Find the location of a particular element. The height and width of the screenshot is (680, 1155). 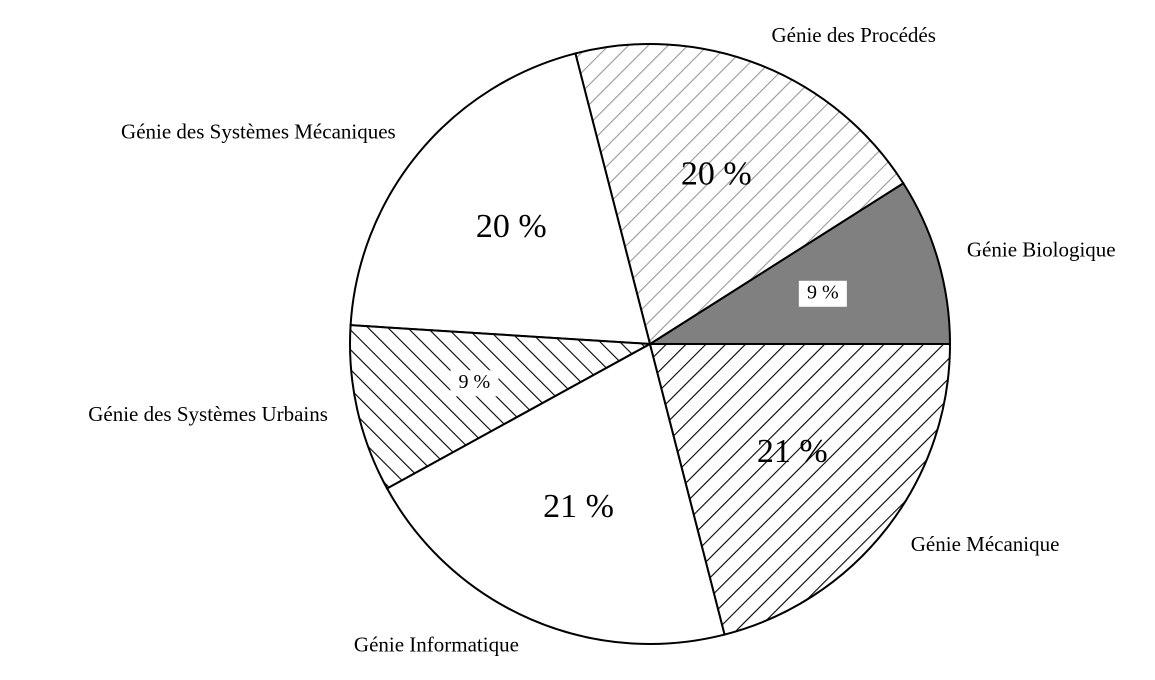

category-label: Génie Biologique is located at coordinates (1041, 250).